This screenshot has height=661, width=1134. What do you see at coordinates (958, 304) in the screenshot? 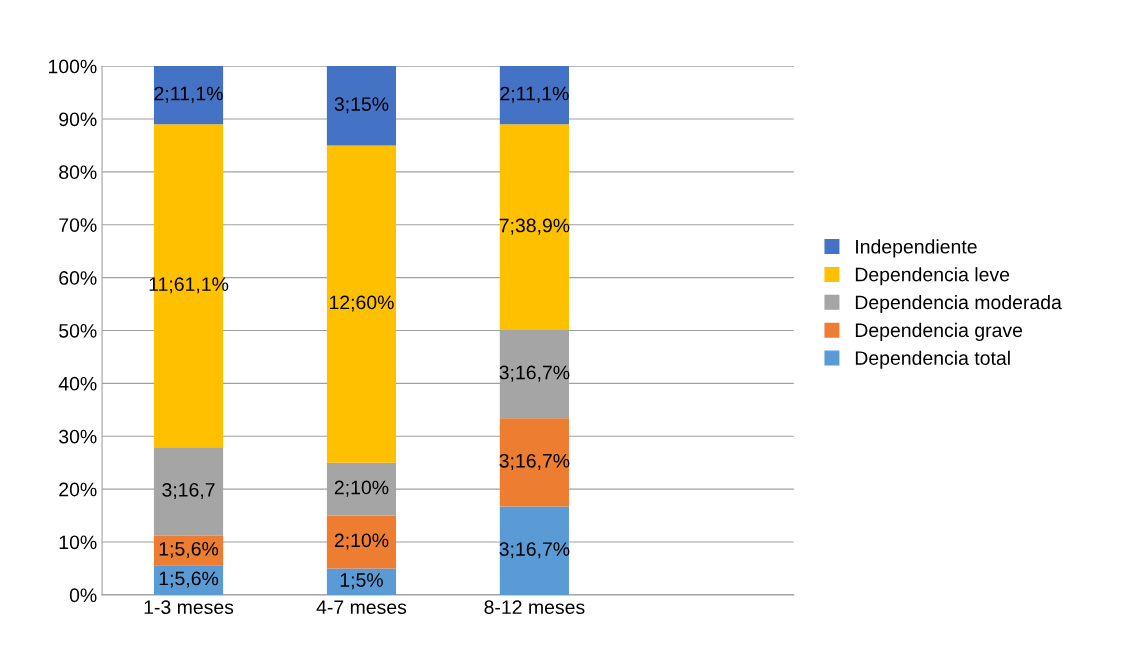
I see `legend-label: Dependencia moderada` at bounding box center [958, 304].